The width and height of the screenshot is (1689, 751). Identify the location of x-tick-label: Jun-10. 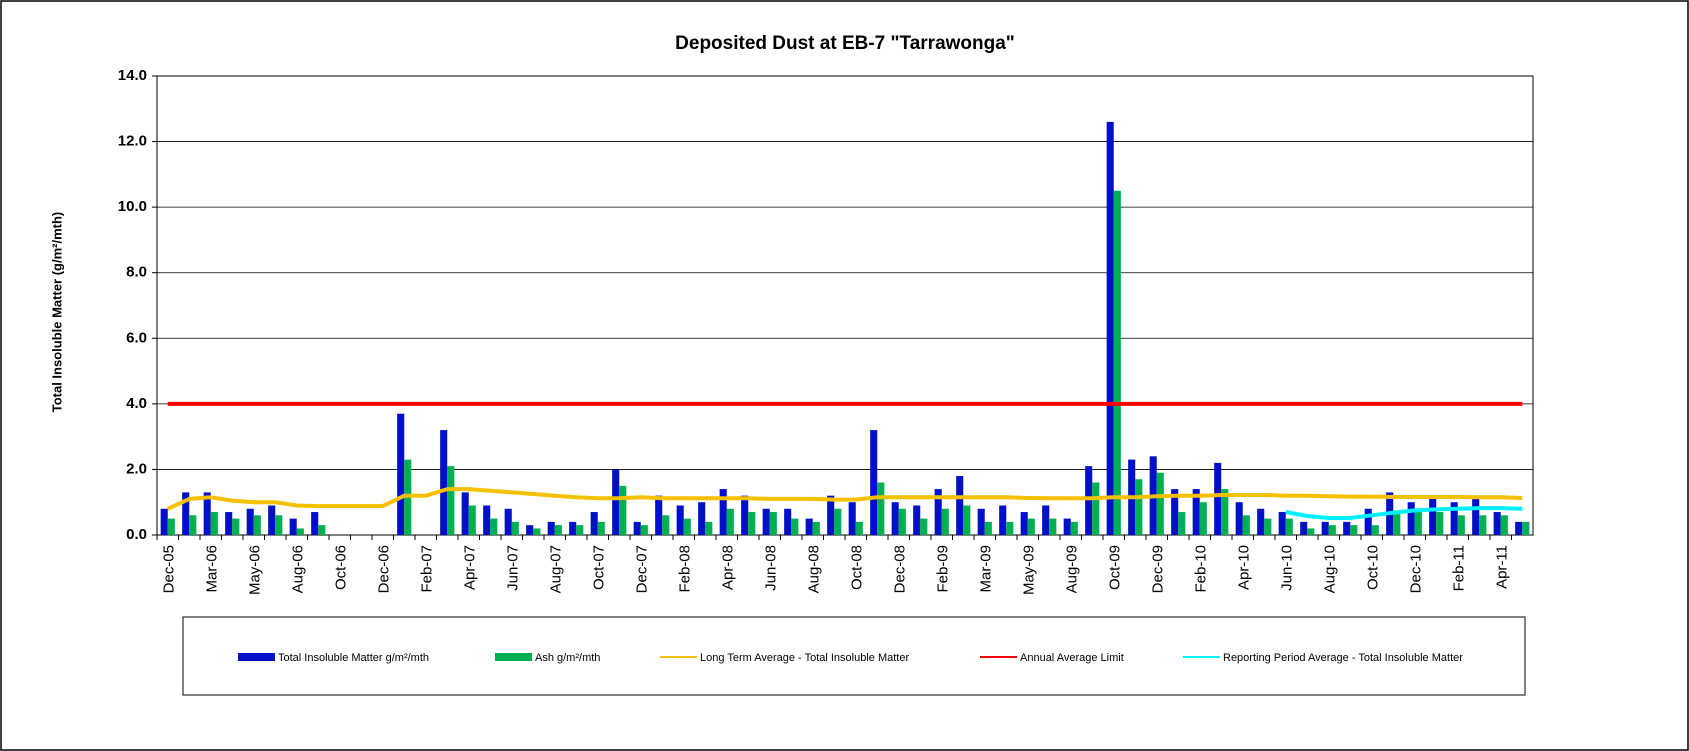
(1287, 568).